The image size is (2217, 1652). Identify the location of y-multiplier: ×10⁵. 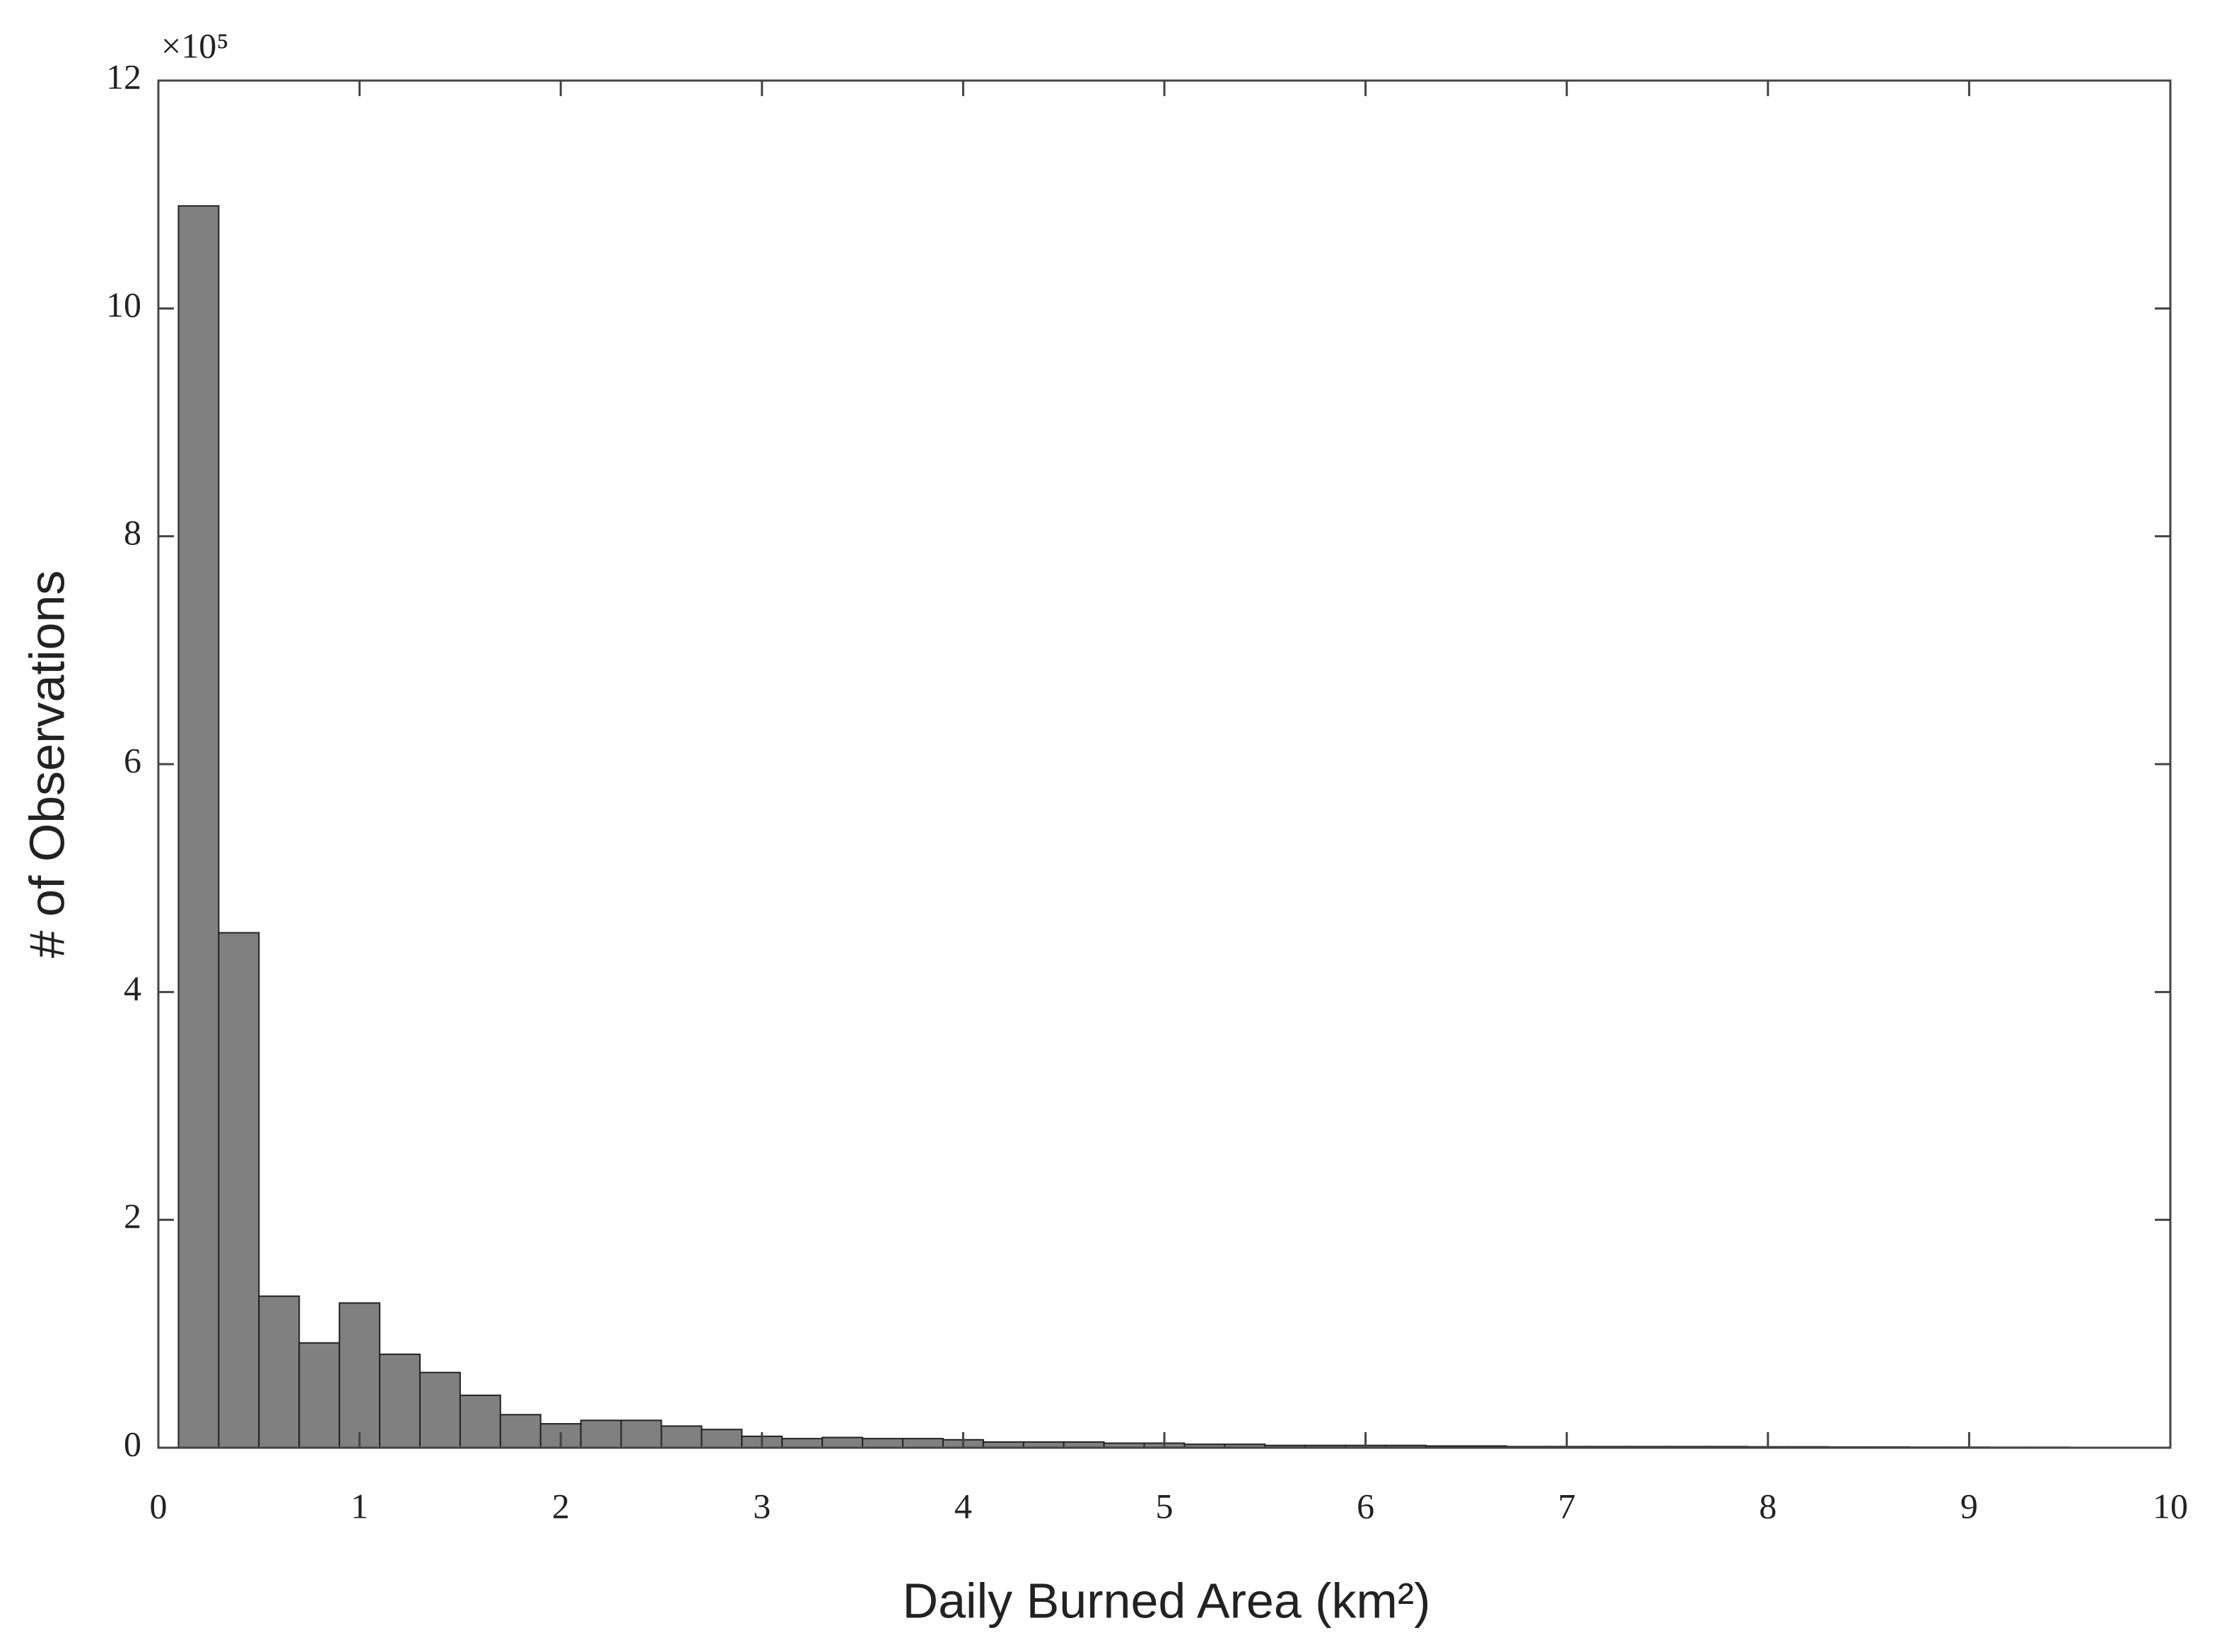
(195, 45).